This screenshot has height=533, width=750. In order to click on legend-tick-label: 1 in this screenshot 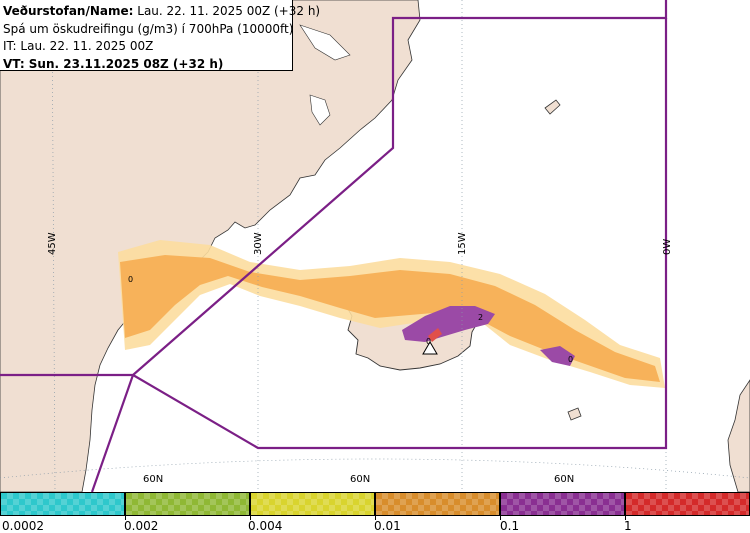, I will do `click(628, 526)`.